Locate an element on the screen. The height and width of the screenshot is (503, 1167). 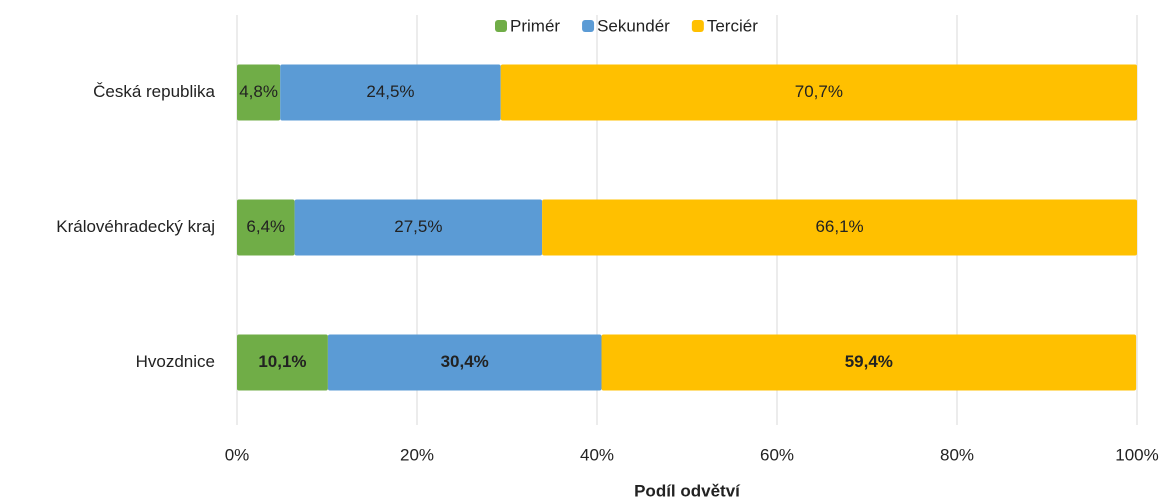
data-label: 27,5% is located at coordinates (418, 226).